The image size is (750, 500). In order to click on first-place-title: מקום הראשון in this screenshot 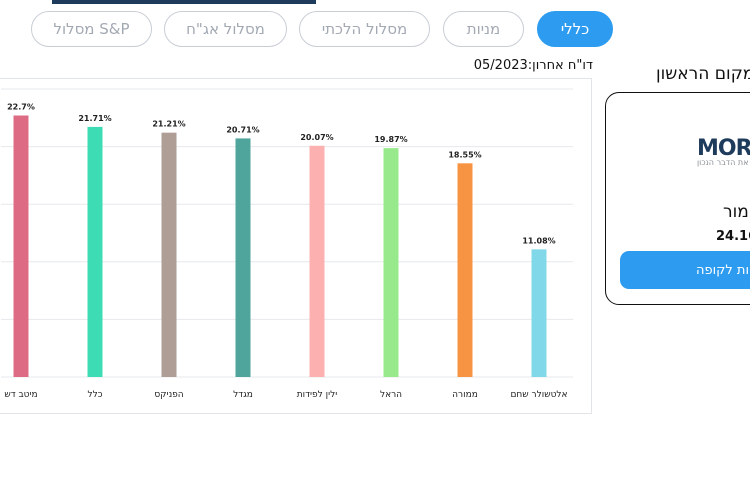, I will do `click(703, 74)`.